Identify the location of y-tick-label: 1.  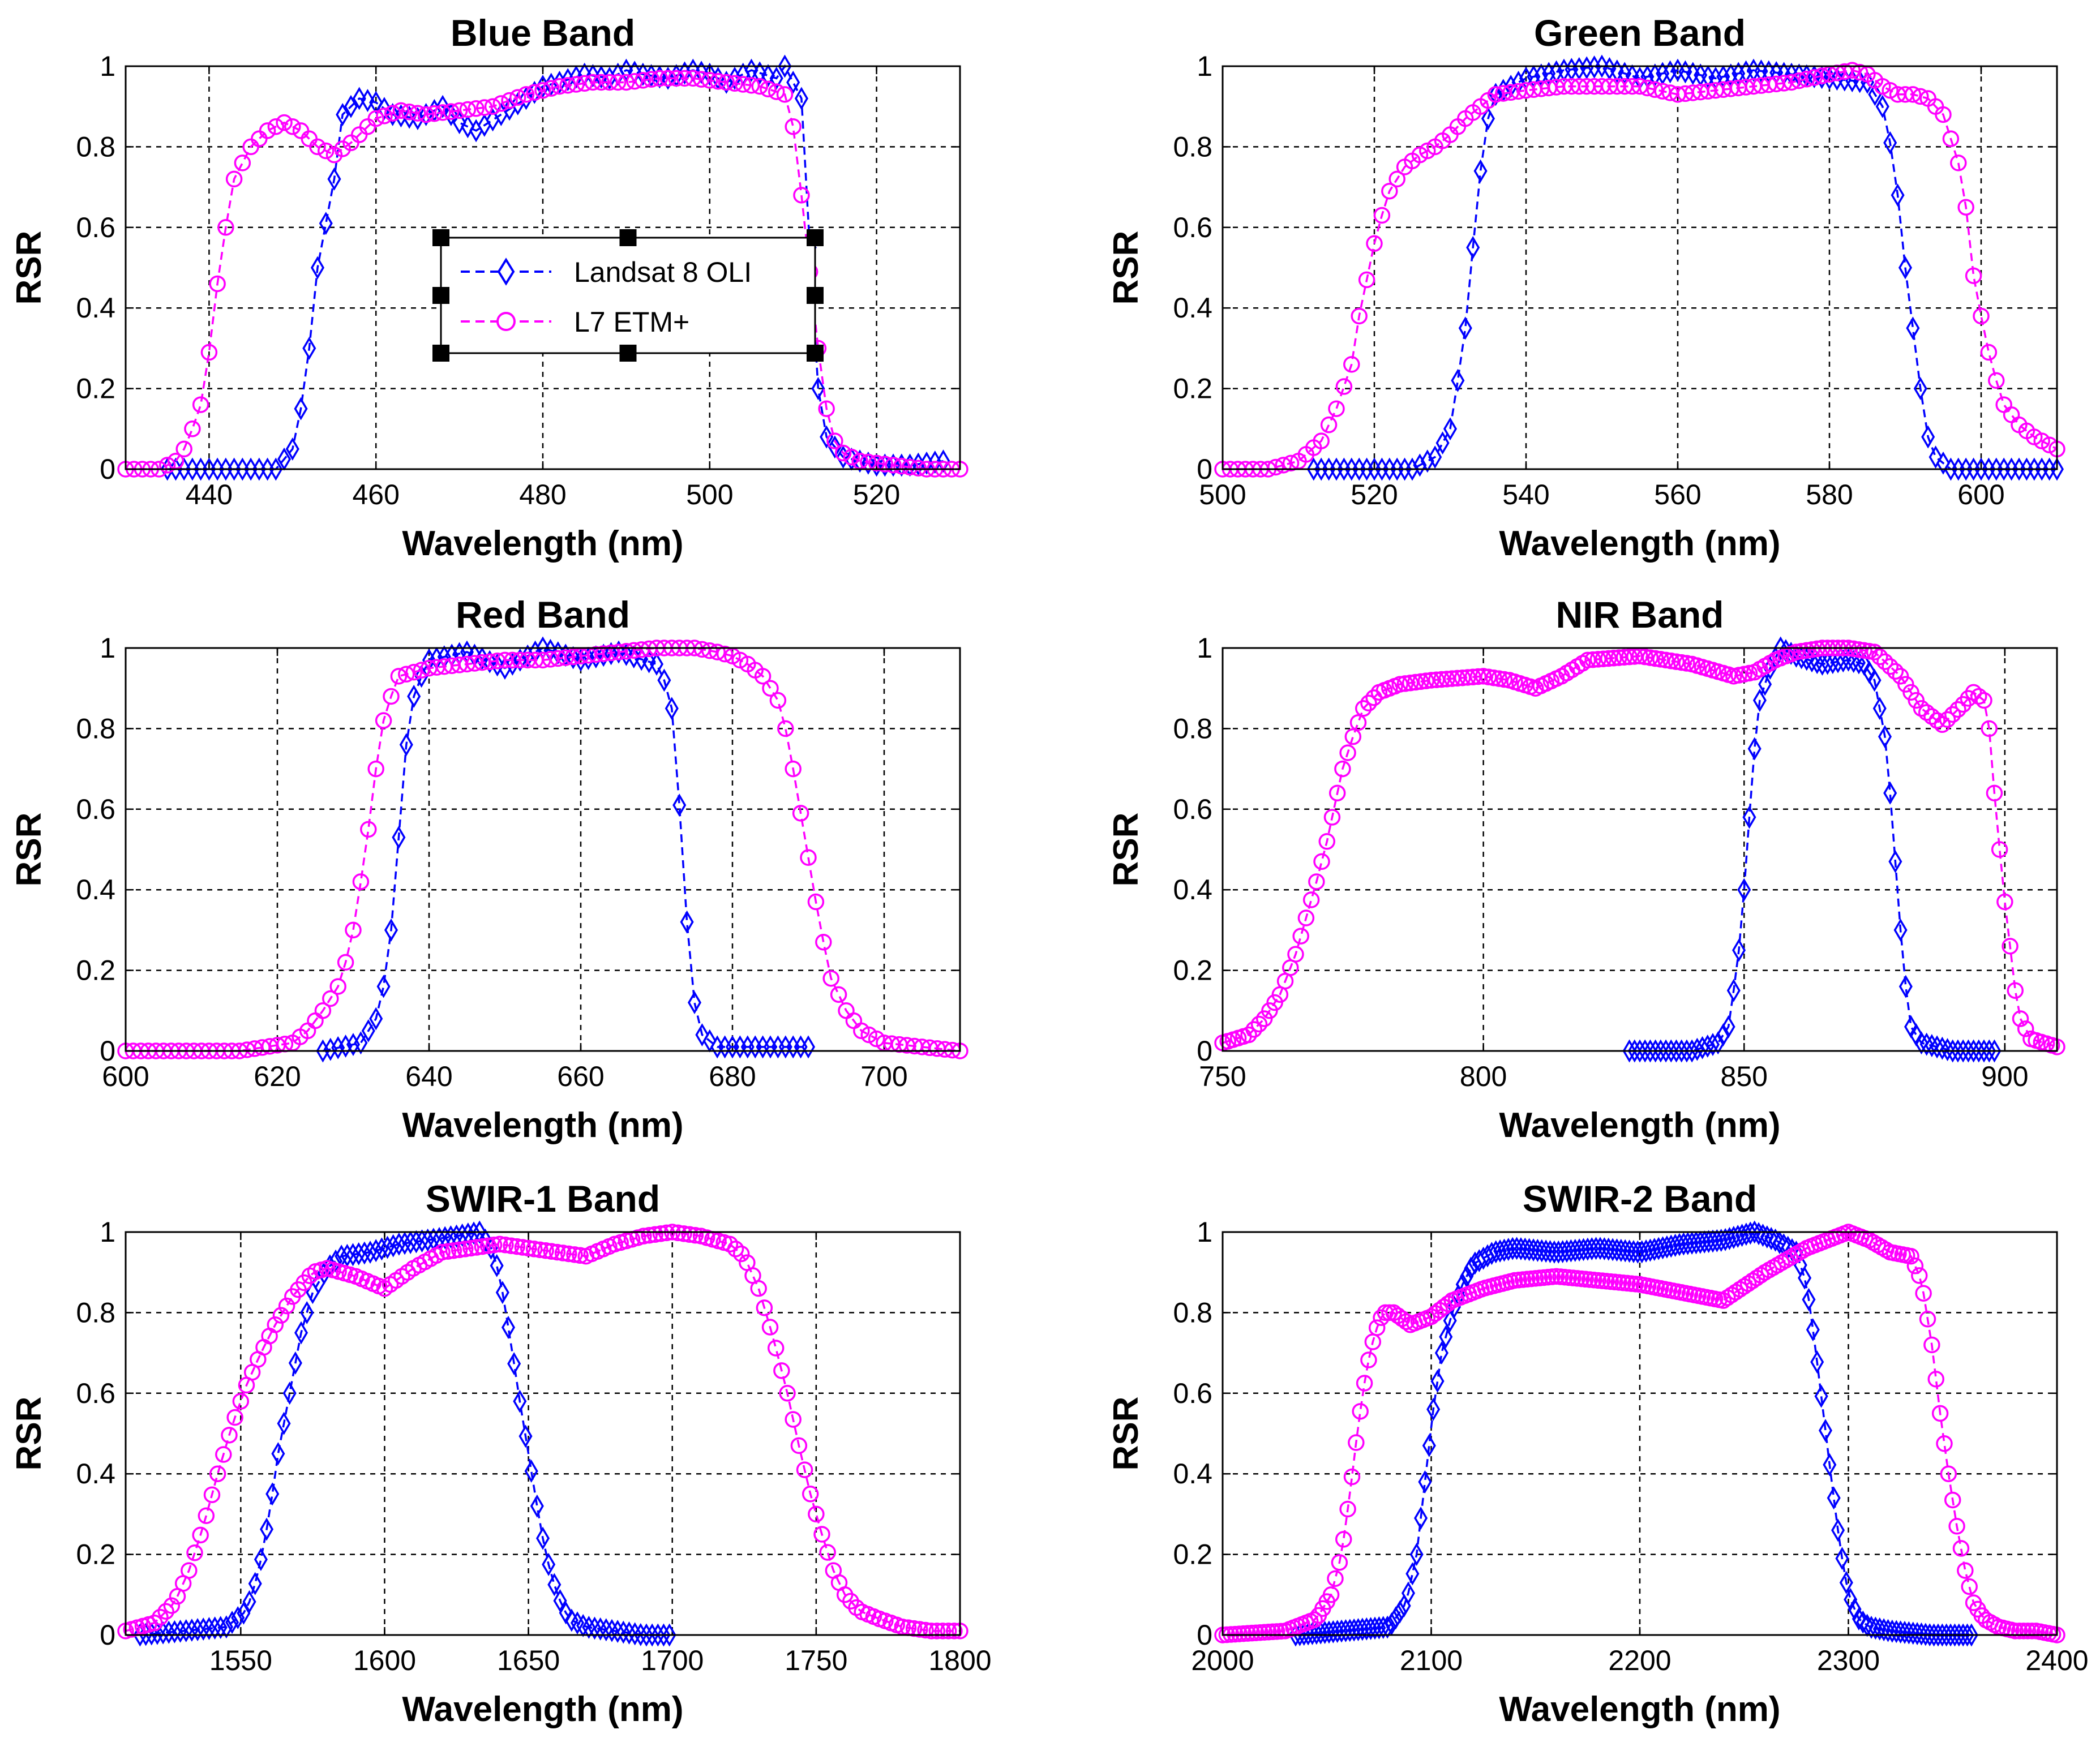
(1204, 1232).